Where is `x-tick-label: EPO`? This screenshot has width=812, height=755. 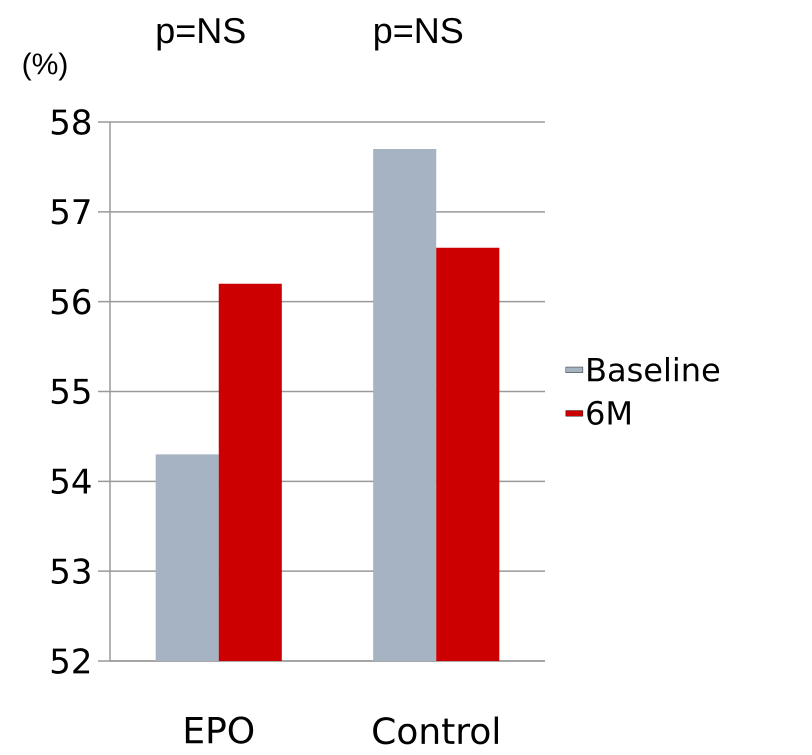 x-tick-label: EPO is located at coordinates (220, 730).